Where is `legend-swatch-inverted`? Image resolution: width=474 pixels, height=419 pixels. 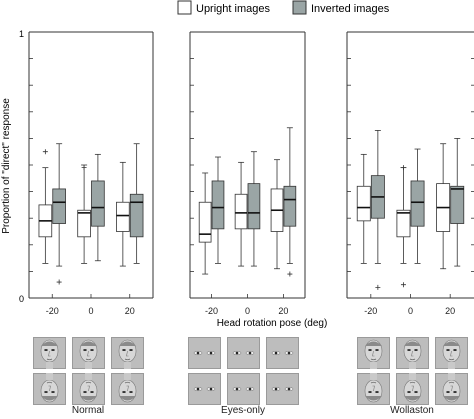
legend-swatch-inverted is located at coordinates (299, 7).